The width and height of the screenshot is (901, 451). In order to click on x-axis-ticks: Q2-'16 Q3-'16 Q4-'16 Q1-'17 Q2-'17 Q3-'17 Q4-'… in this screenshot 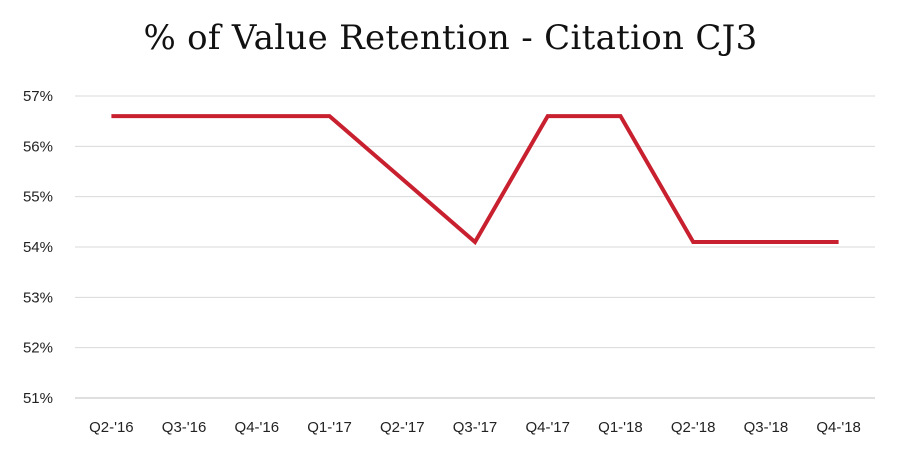, I will do `click(475, 427)`.